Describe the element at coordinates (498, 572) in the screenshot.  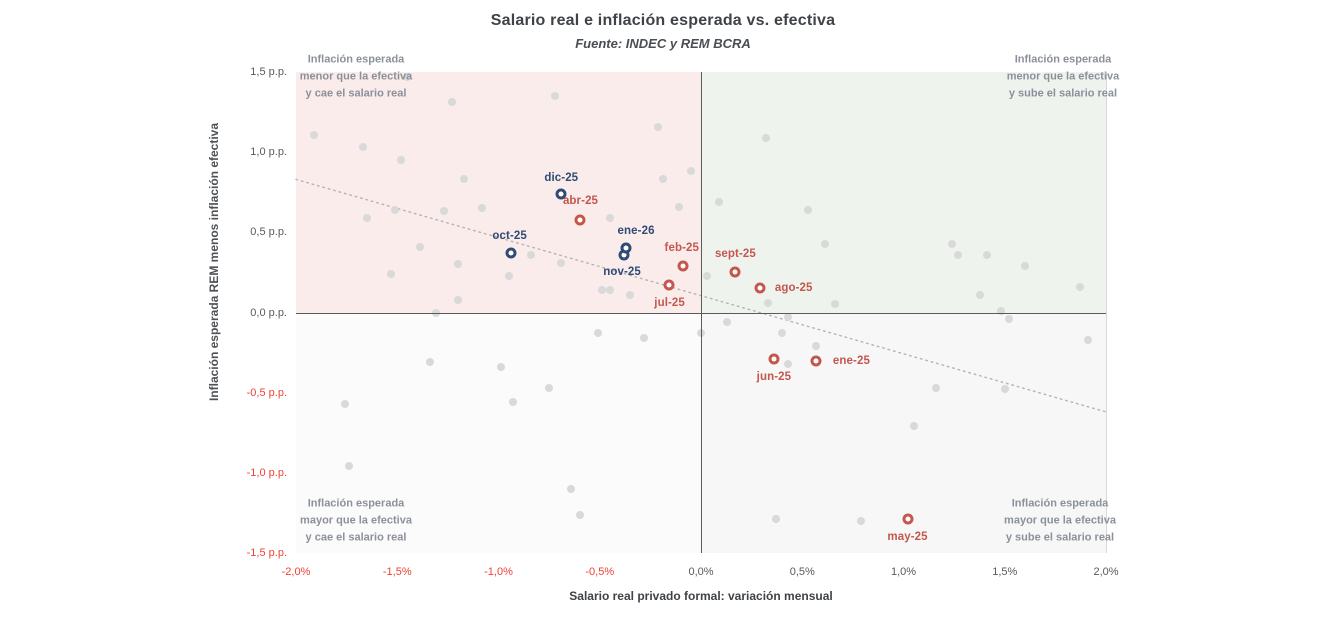
I see `x-tick-label: -1,0%` at that location.